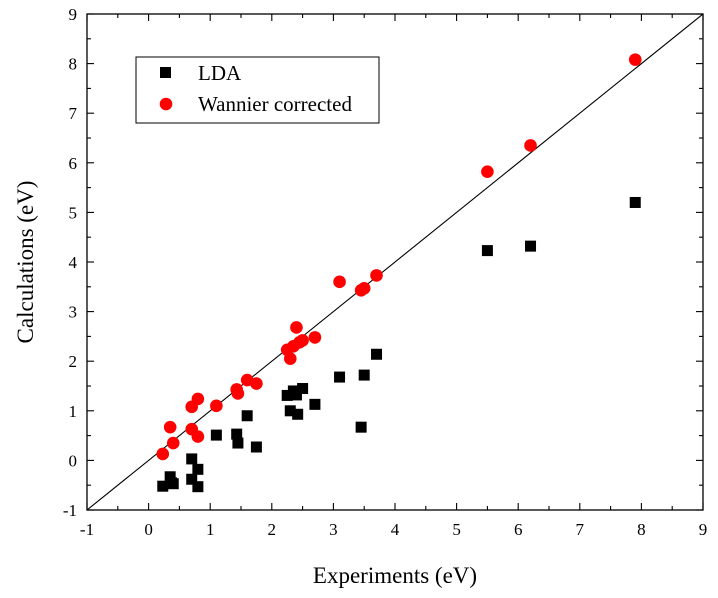  I want to click on legend-box, so click(257, 90).